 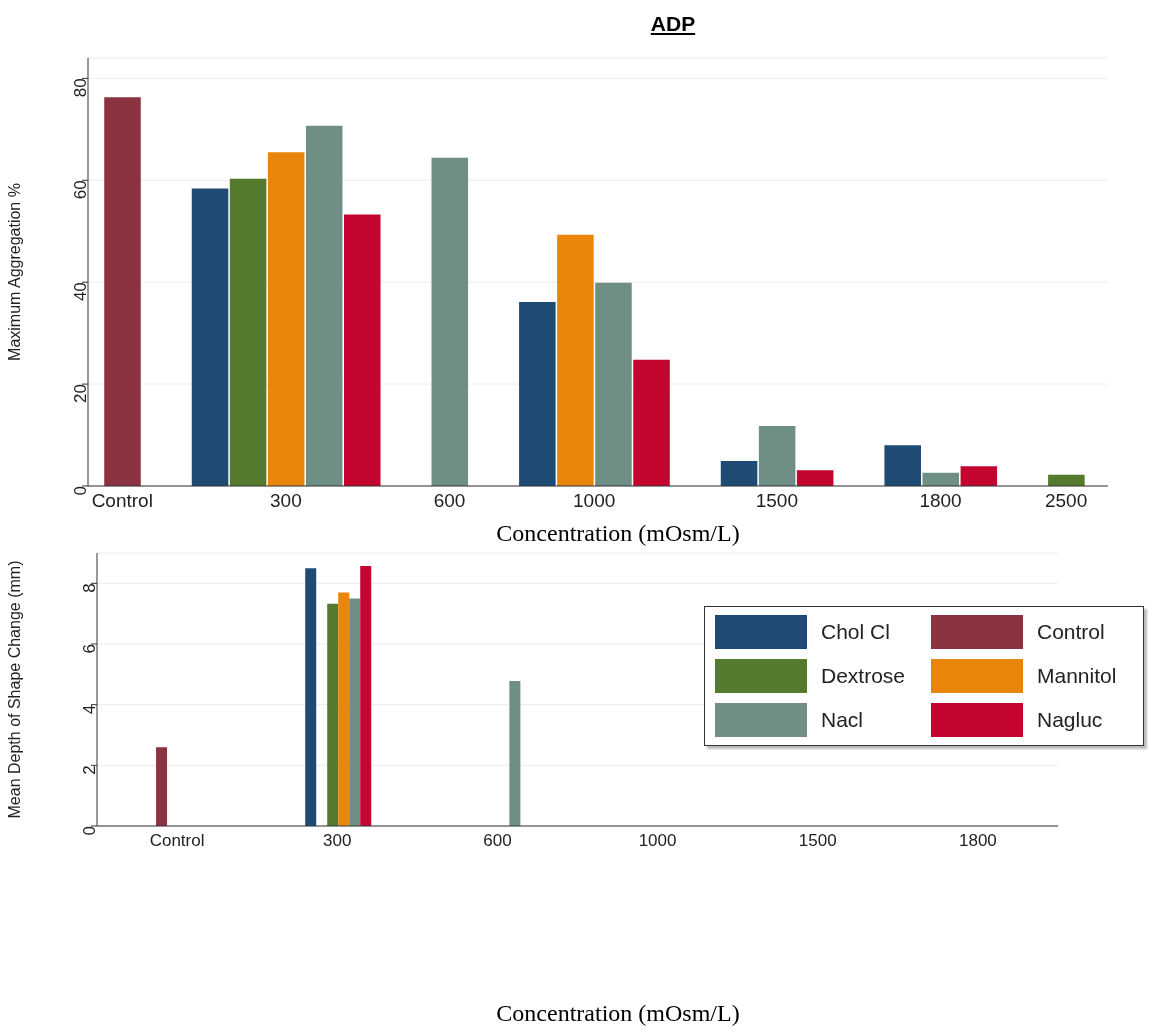 I want to click on y-tick-label: 2, so click(x=90, y=770).